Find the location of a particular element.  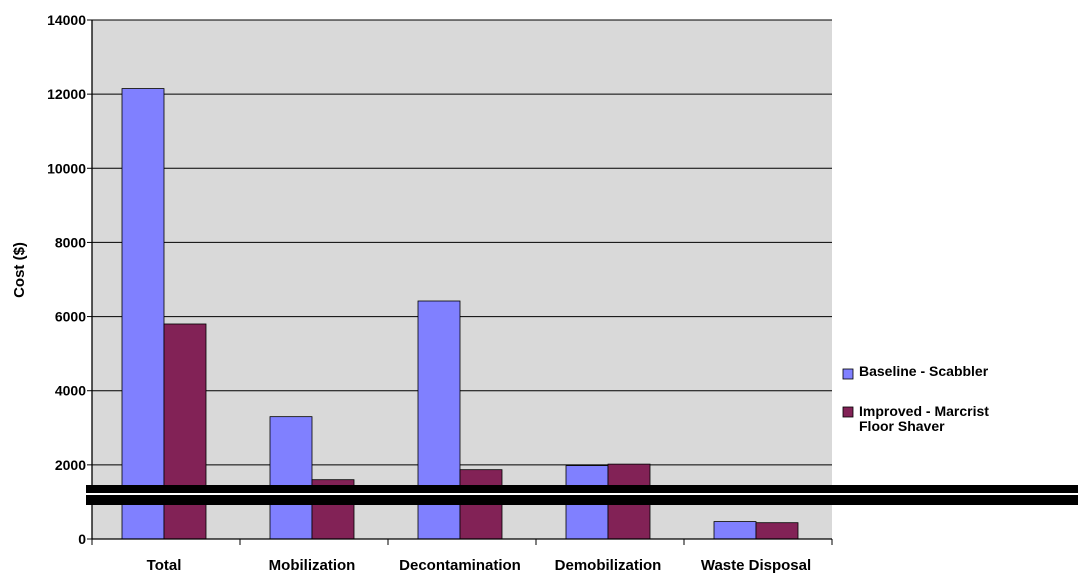

x-tick-label: Demobilization is located at coordinates (608, 565).